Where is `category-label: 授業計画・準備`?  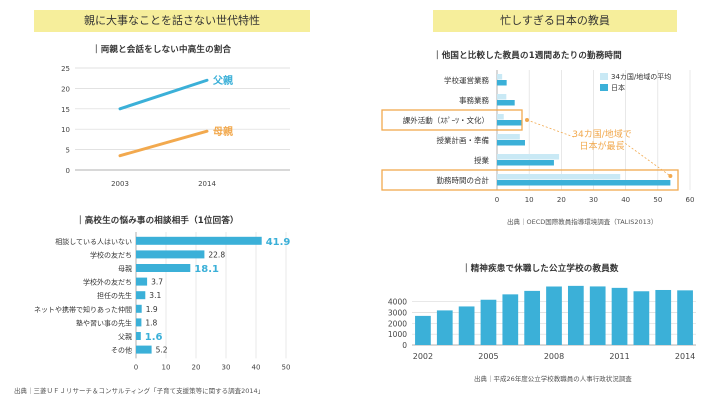 category-label: 授業計画・準備 is located at coordinates (463, 140).